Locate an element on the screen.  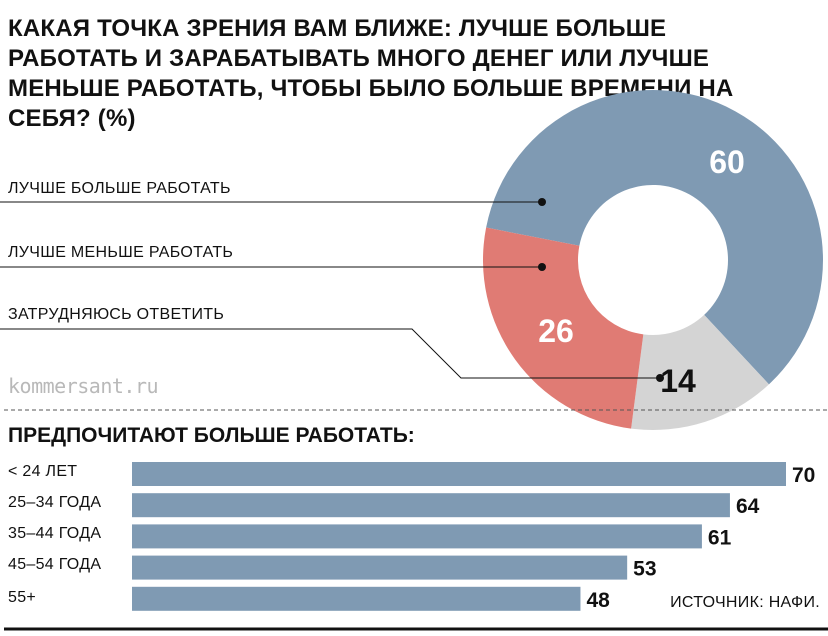
bar-category-label: < 24 ЛЕТ is located at coordinates (43, 471).